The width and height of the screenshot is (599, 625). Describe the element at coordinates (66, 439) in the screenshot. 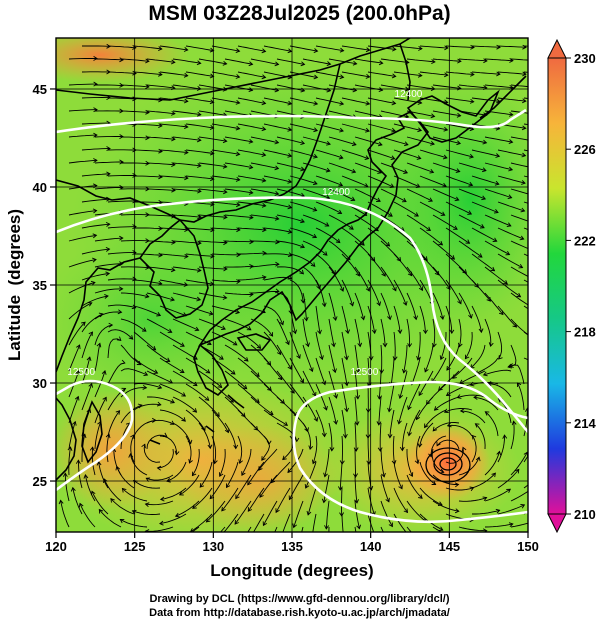

I see `coastline-china-south` at that location.